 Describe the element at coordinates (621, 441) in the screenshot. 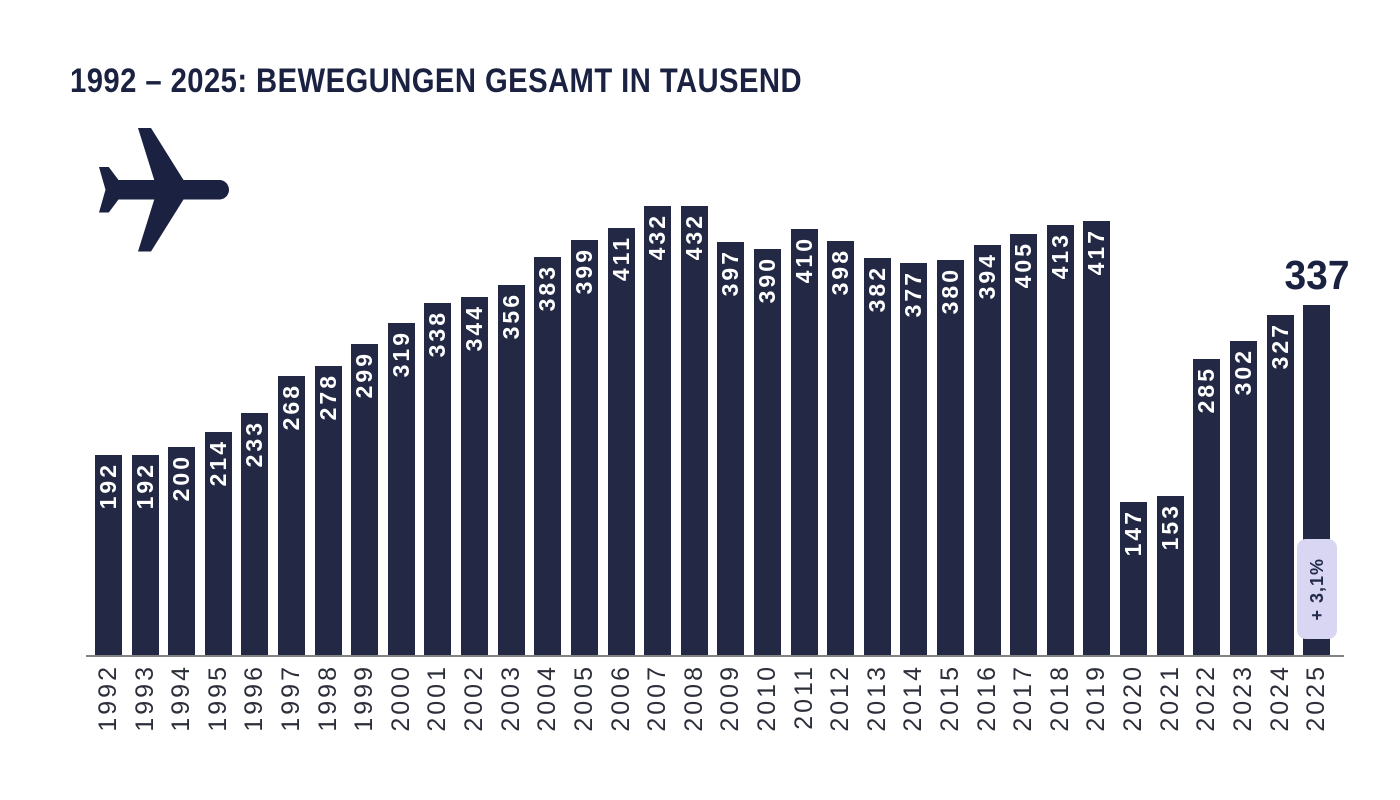

I see `bar-2006: 411` at that location.